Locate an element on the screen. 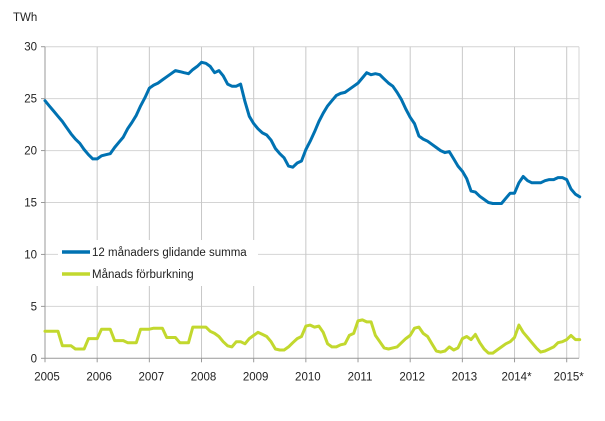  y-tick-label: 5 is located at coordinates (34, 307).